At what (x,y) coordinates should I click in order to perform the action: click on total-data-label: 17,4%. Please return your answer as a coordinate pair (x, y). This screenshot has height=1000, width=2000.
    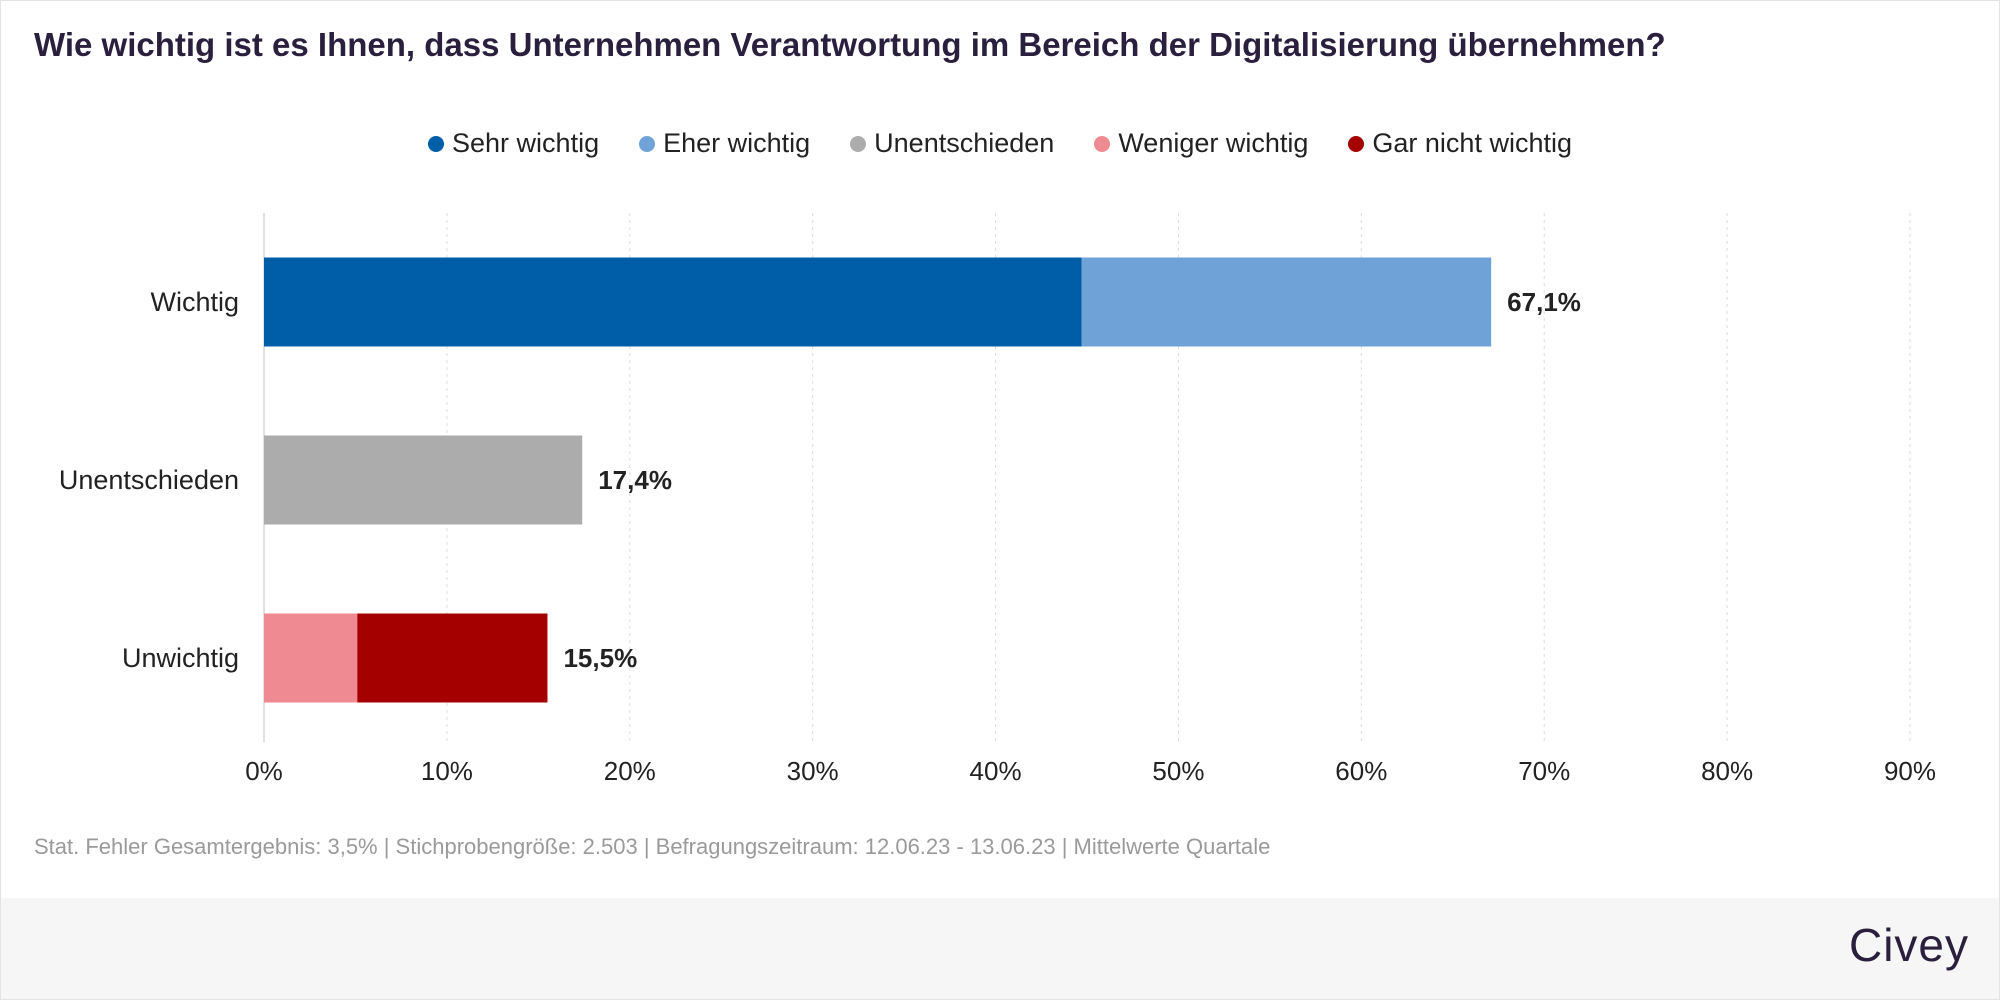
    Looking at the image, I should click on (635, 480).